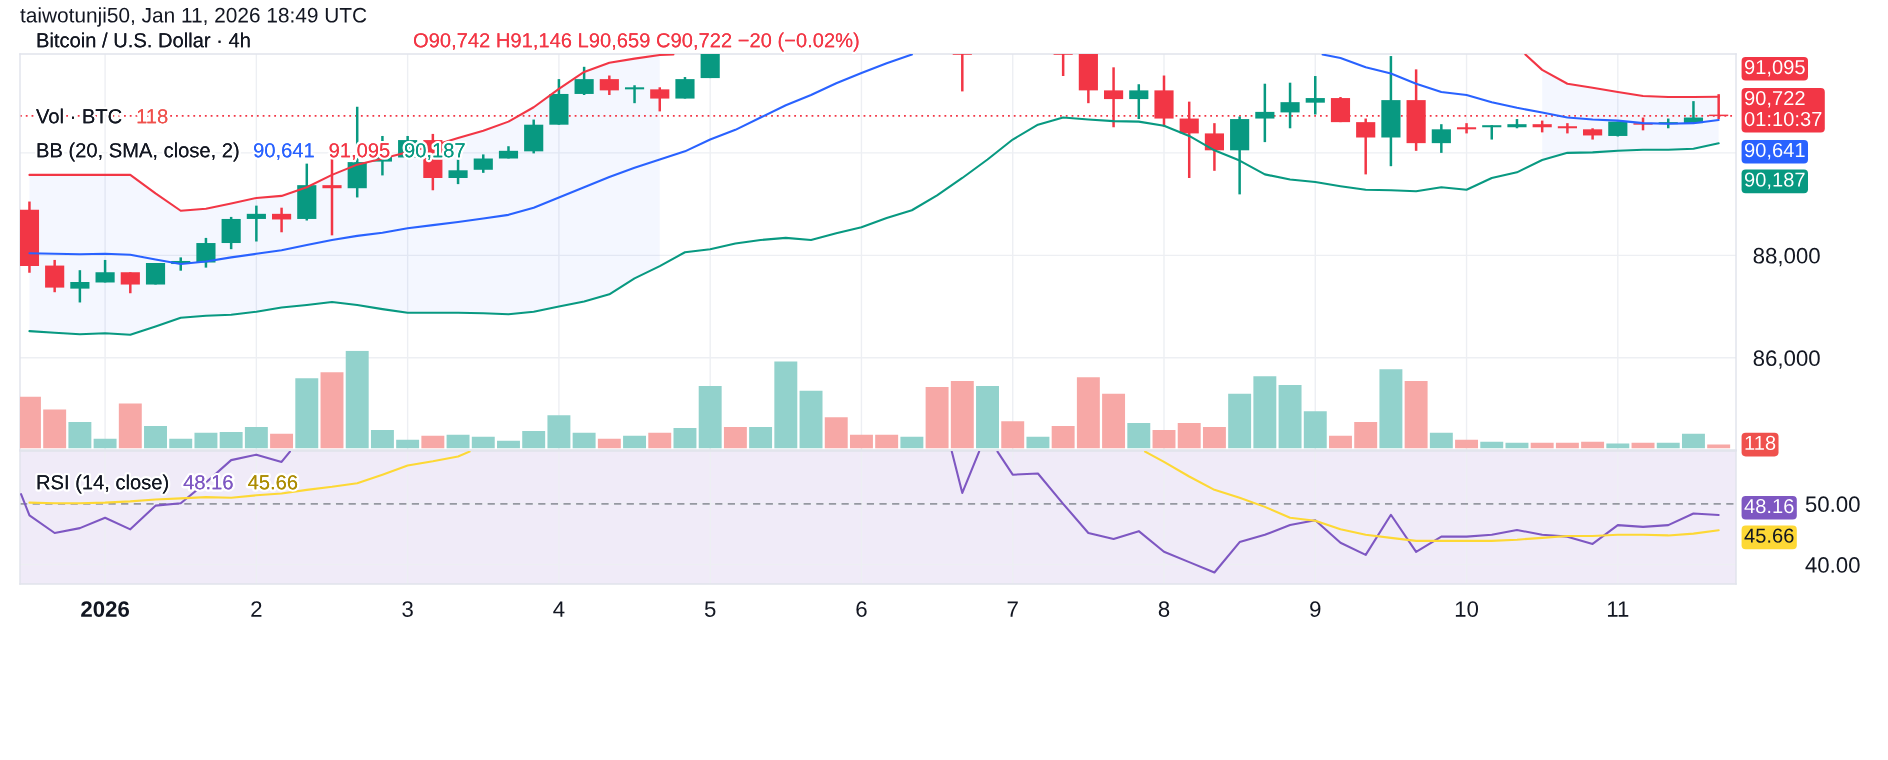  What do you see at coordinates (1315, 609) in the screenshot?
I see `x-tick-label: 9` at bounding box center [1315, 609].